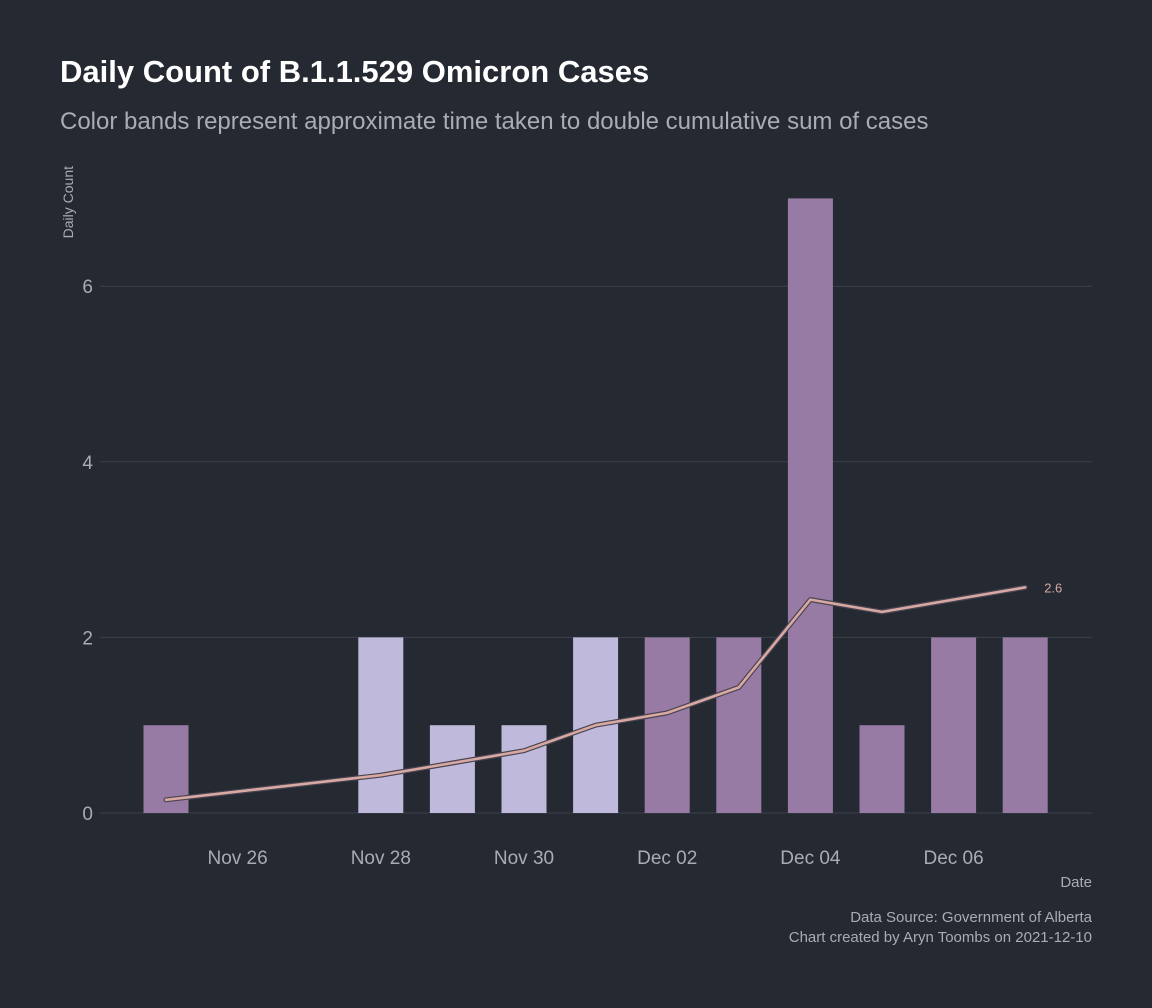  What do you see at coordinates (87, 638) in the screenshot?
I see `y-tick-label: 2` at bounding box center [87, 638].